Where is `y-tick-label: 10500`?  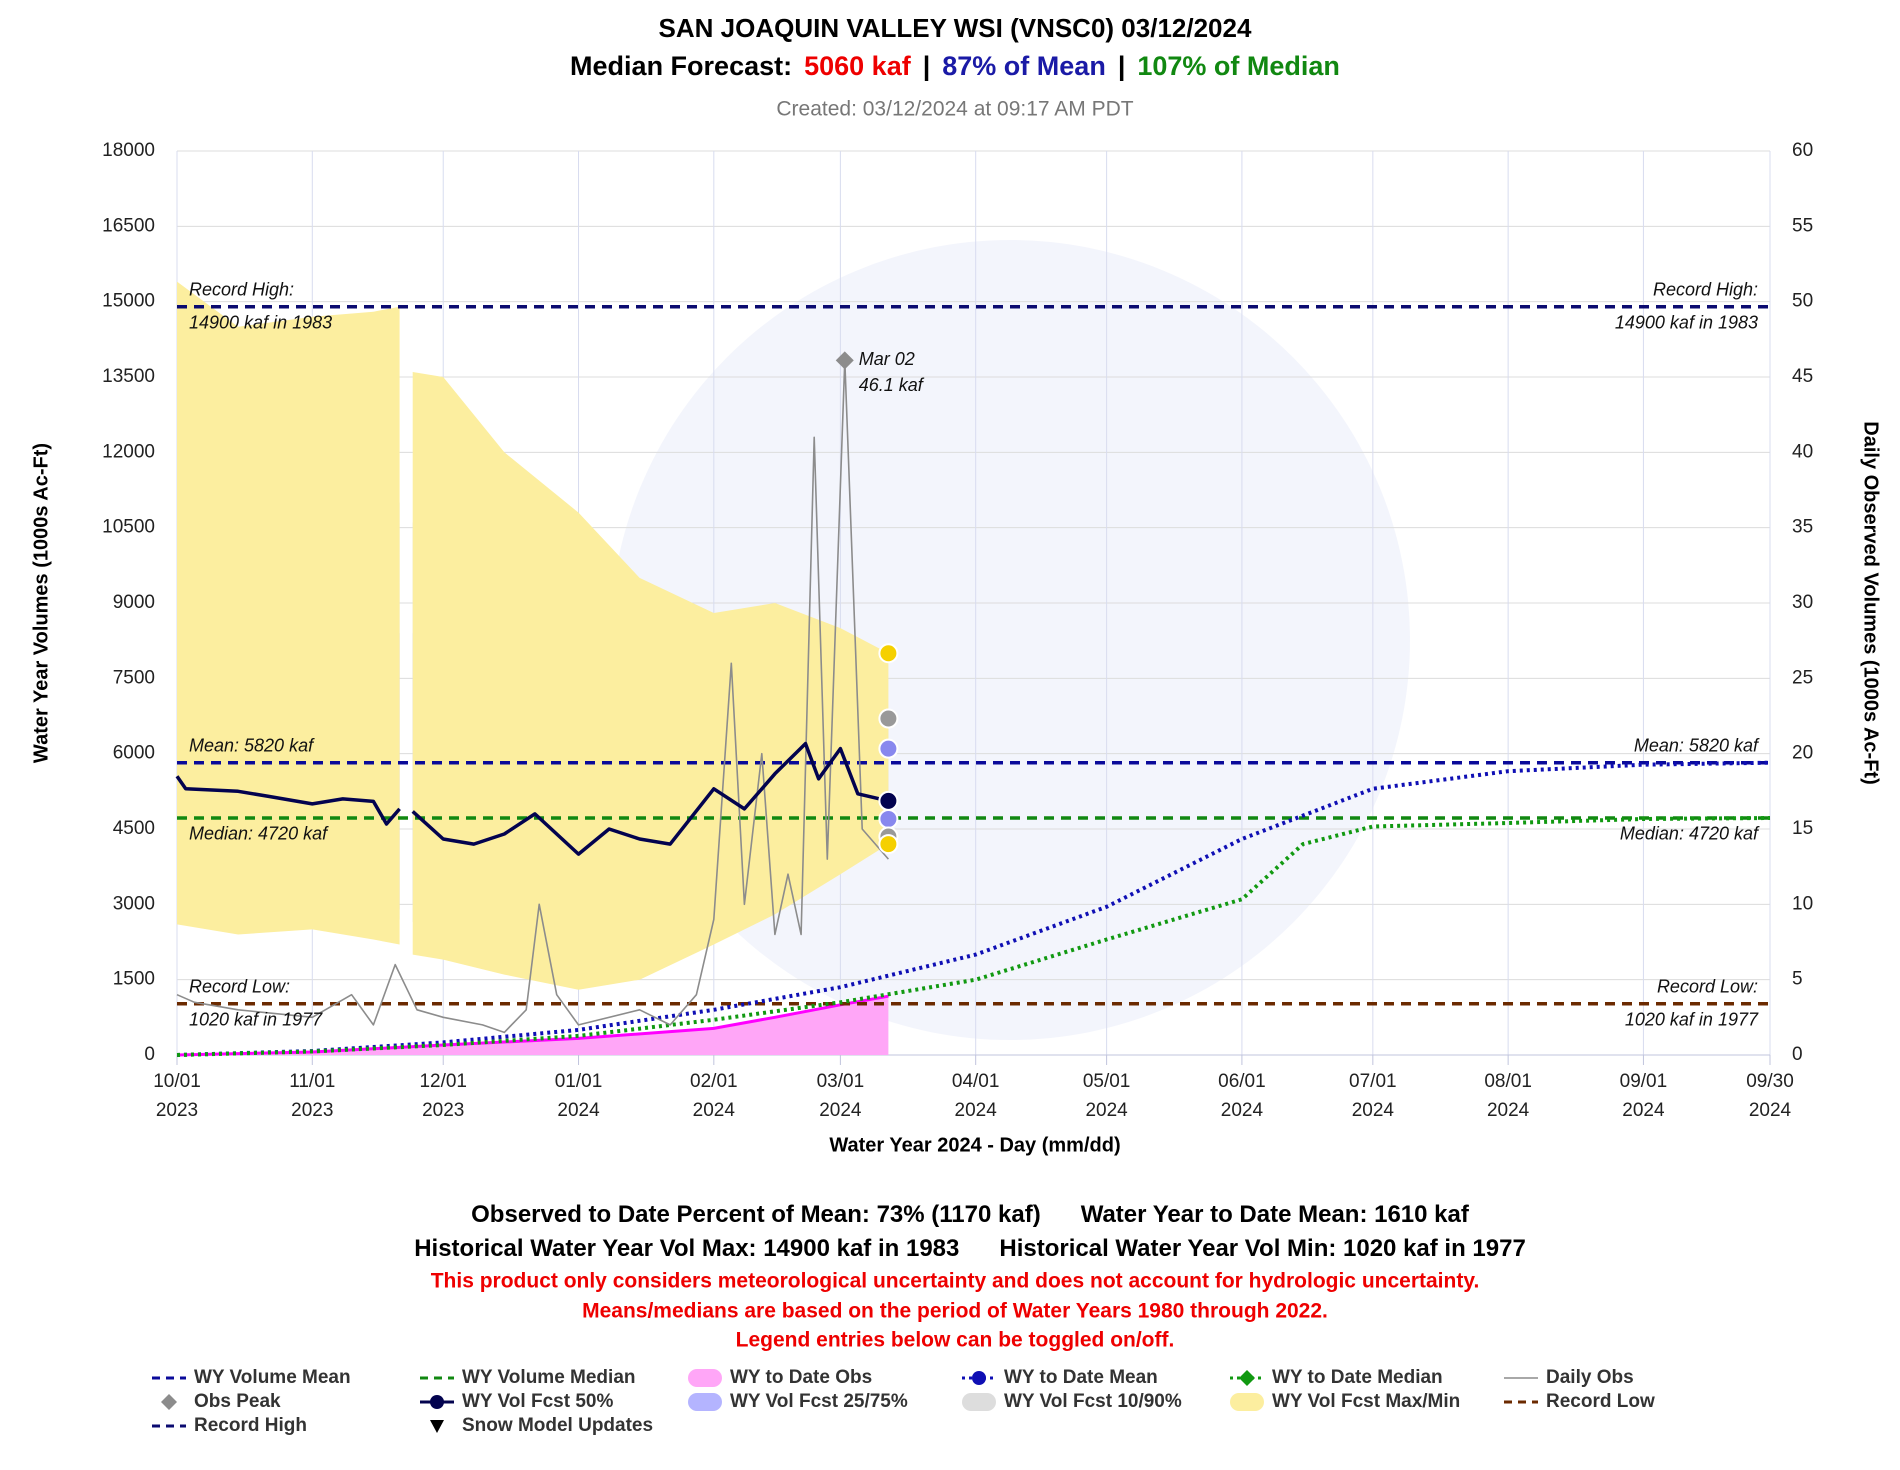 y-tick-label: 10500 is located at coordinates (128, 527).